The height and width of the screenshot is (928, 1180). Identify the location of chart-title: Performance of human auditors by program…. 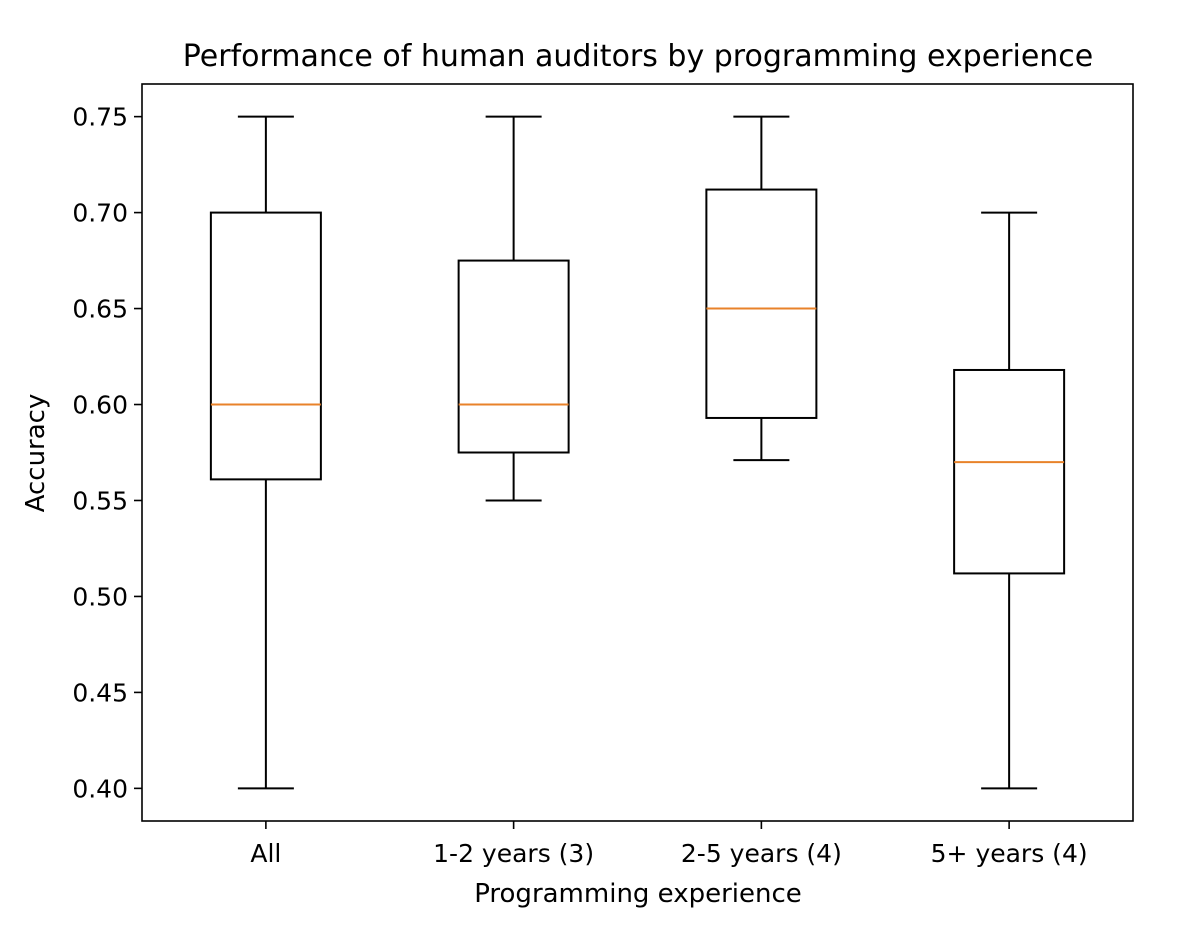
(638, 56).